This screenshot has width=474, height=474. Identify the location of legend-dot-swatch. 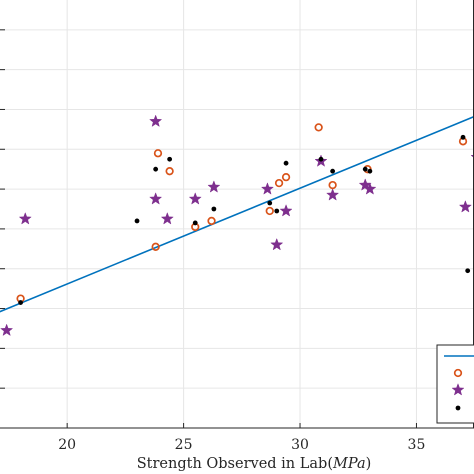
(458, 408).